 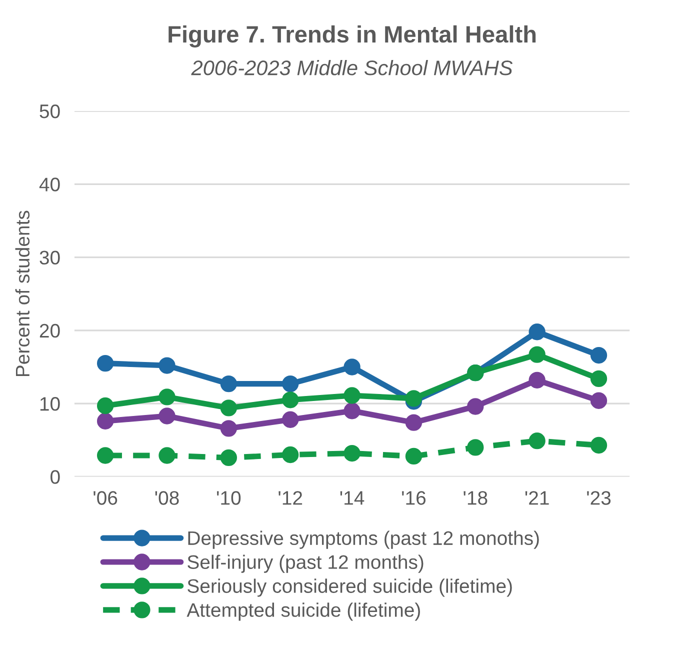 What do you see at coordinates (228, 498) in the screenshot?
I see `x-tick-label: '10` at bounding box center [228, 498].